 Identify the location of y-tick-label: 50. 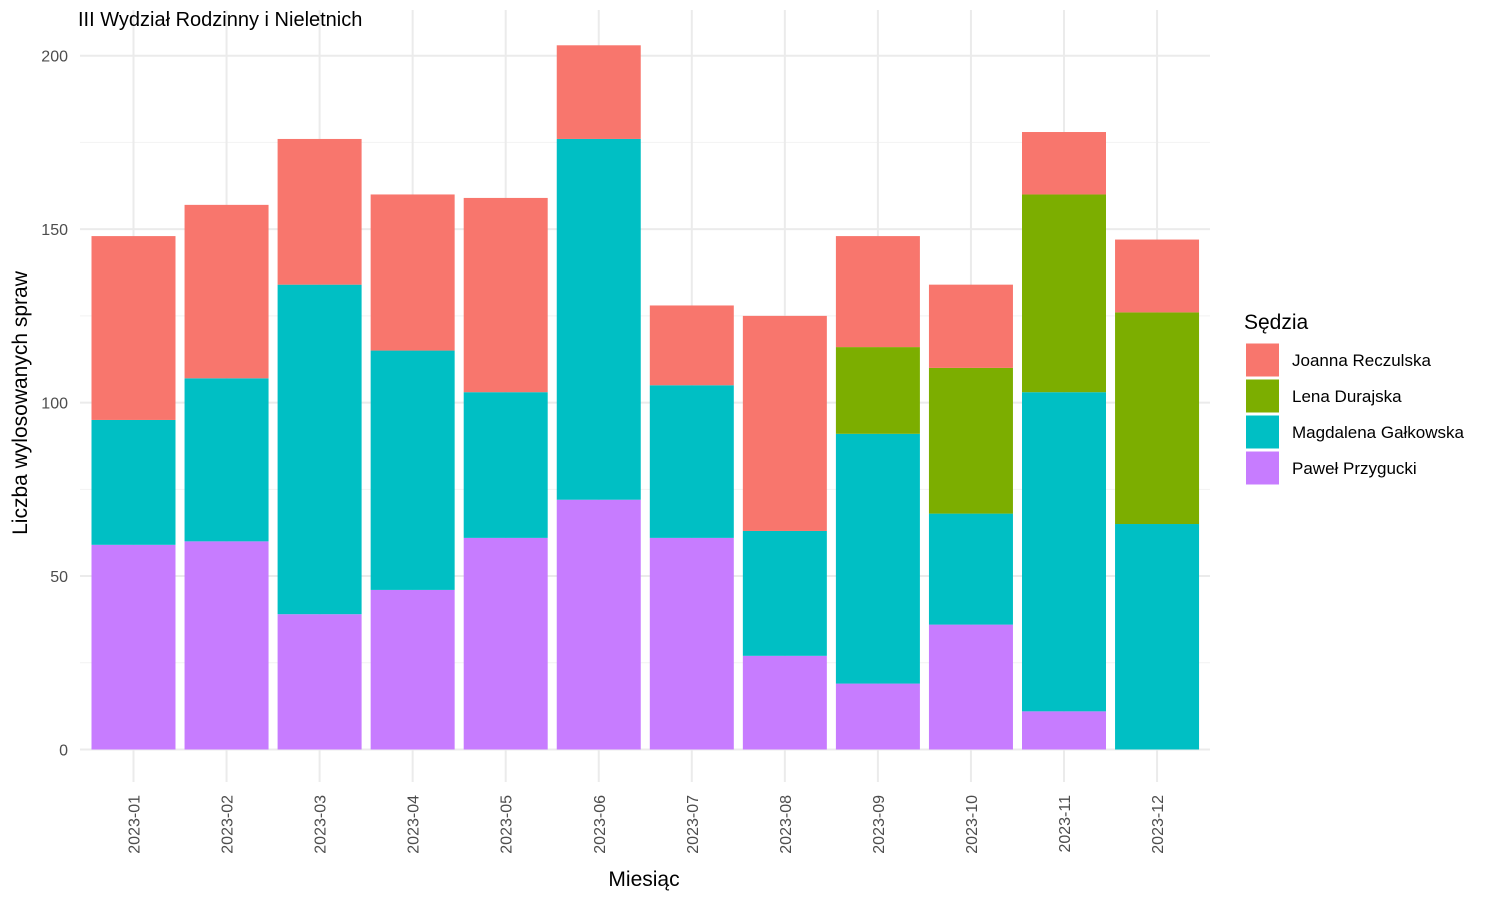
(59, 577).